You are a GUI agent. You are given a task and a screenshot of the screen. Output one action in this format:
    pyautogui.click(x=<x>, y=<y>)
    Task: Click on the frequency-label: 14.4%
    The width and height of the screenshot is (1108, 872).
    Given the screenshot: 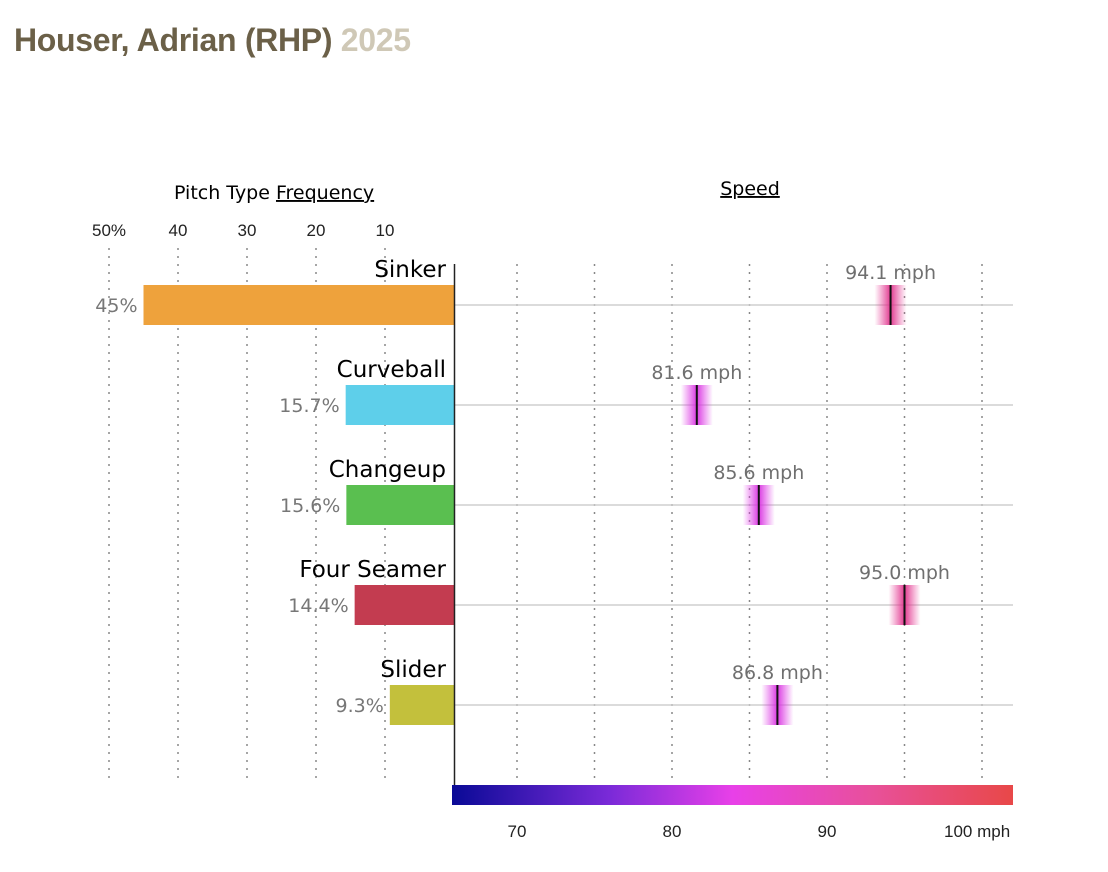 What is the action you would take?
    pyautogui.click(x=318, y=606)
    